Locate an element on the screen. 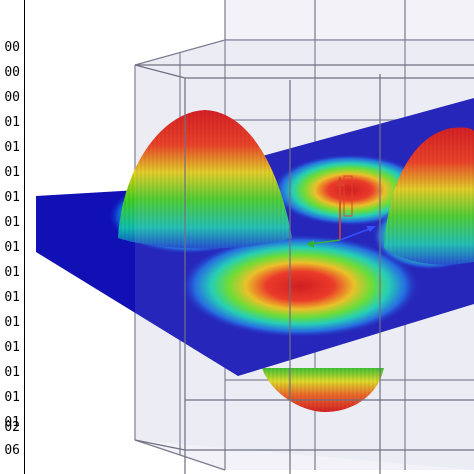 This screenshot has height=474, width=474. field-lobe-right is located at coordinates (429, 196).